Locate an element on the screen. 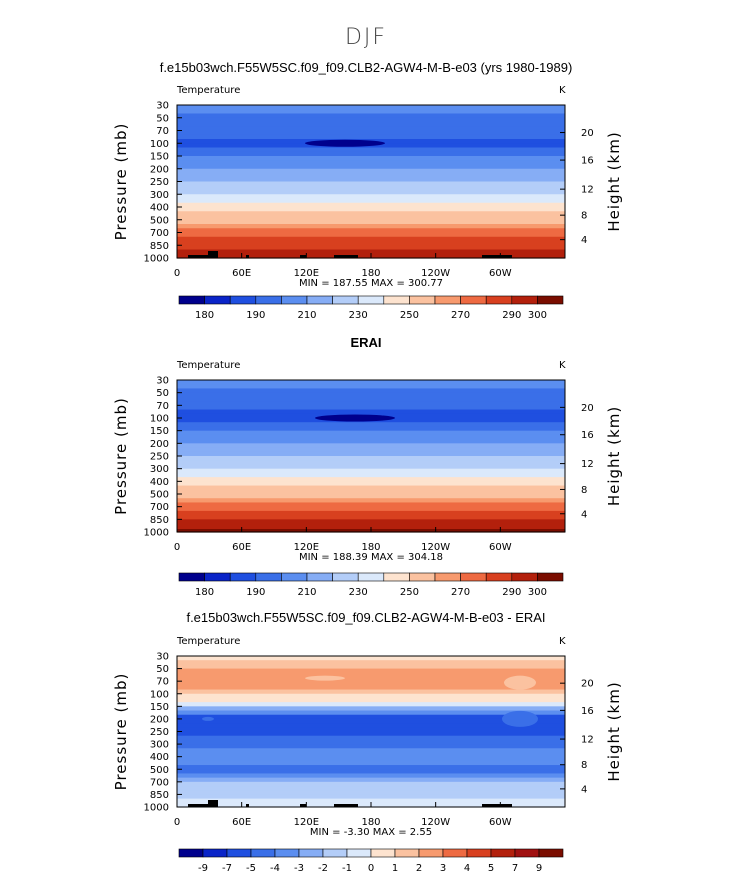 The height and width of the screenshot is (872, 733). colorbar-label: -3 is located at coordinates (299, 867).